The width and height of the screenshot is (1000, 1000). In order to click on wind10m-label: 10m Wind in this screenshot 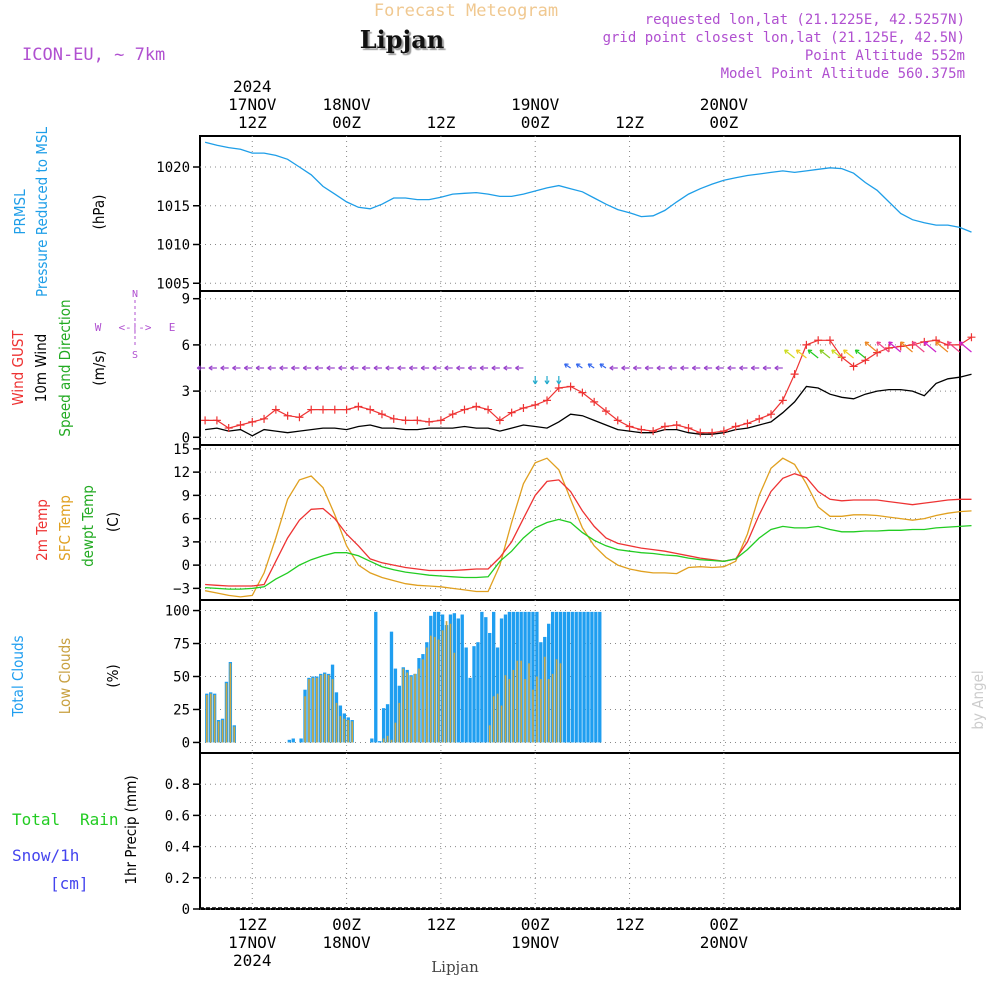, I will do `click(41, 368)`.